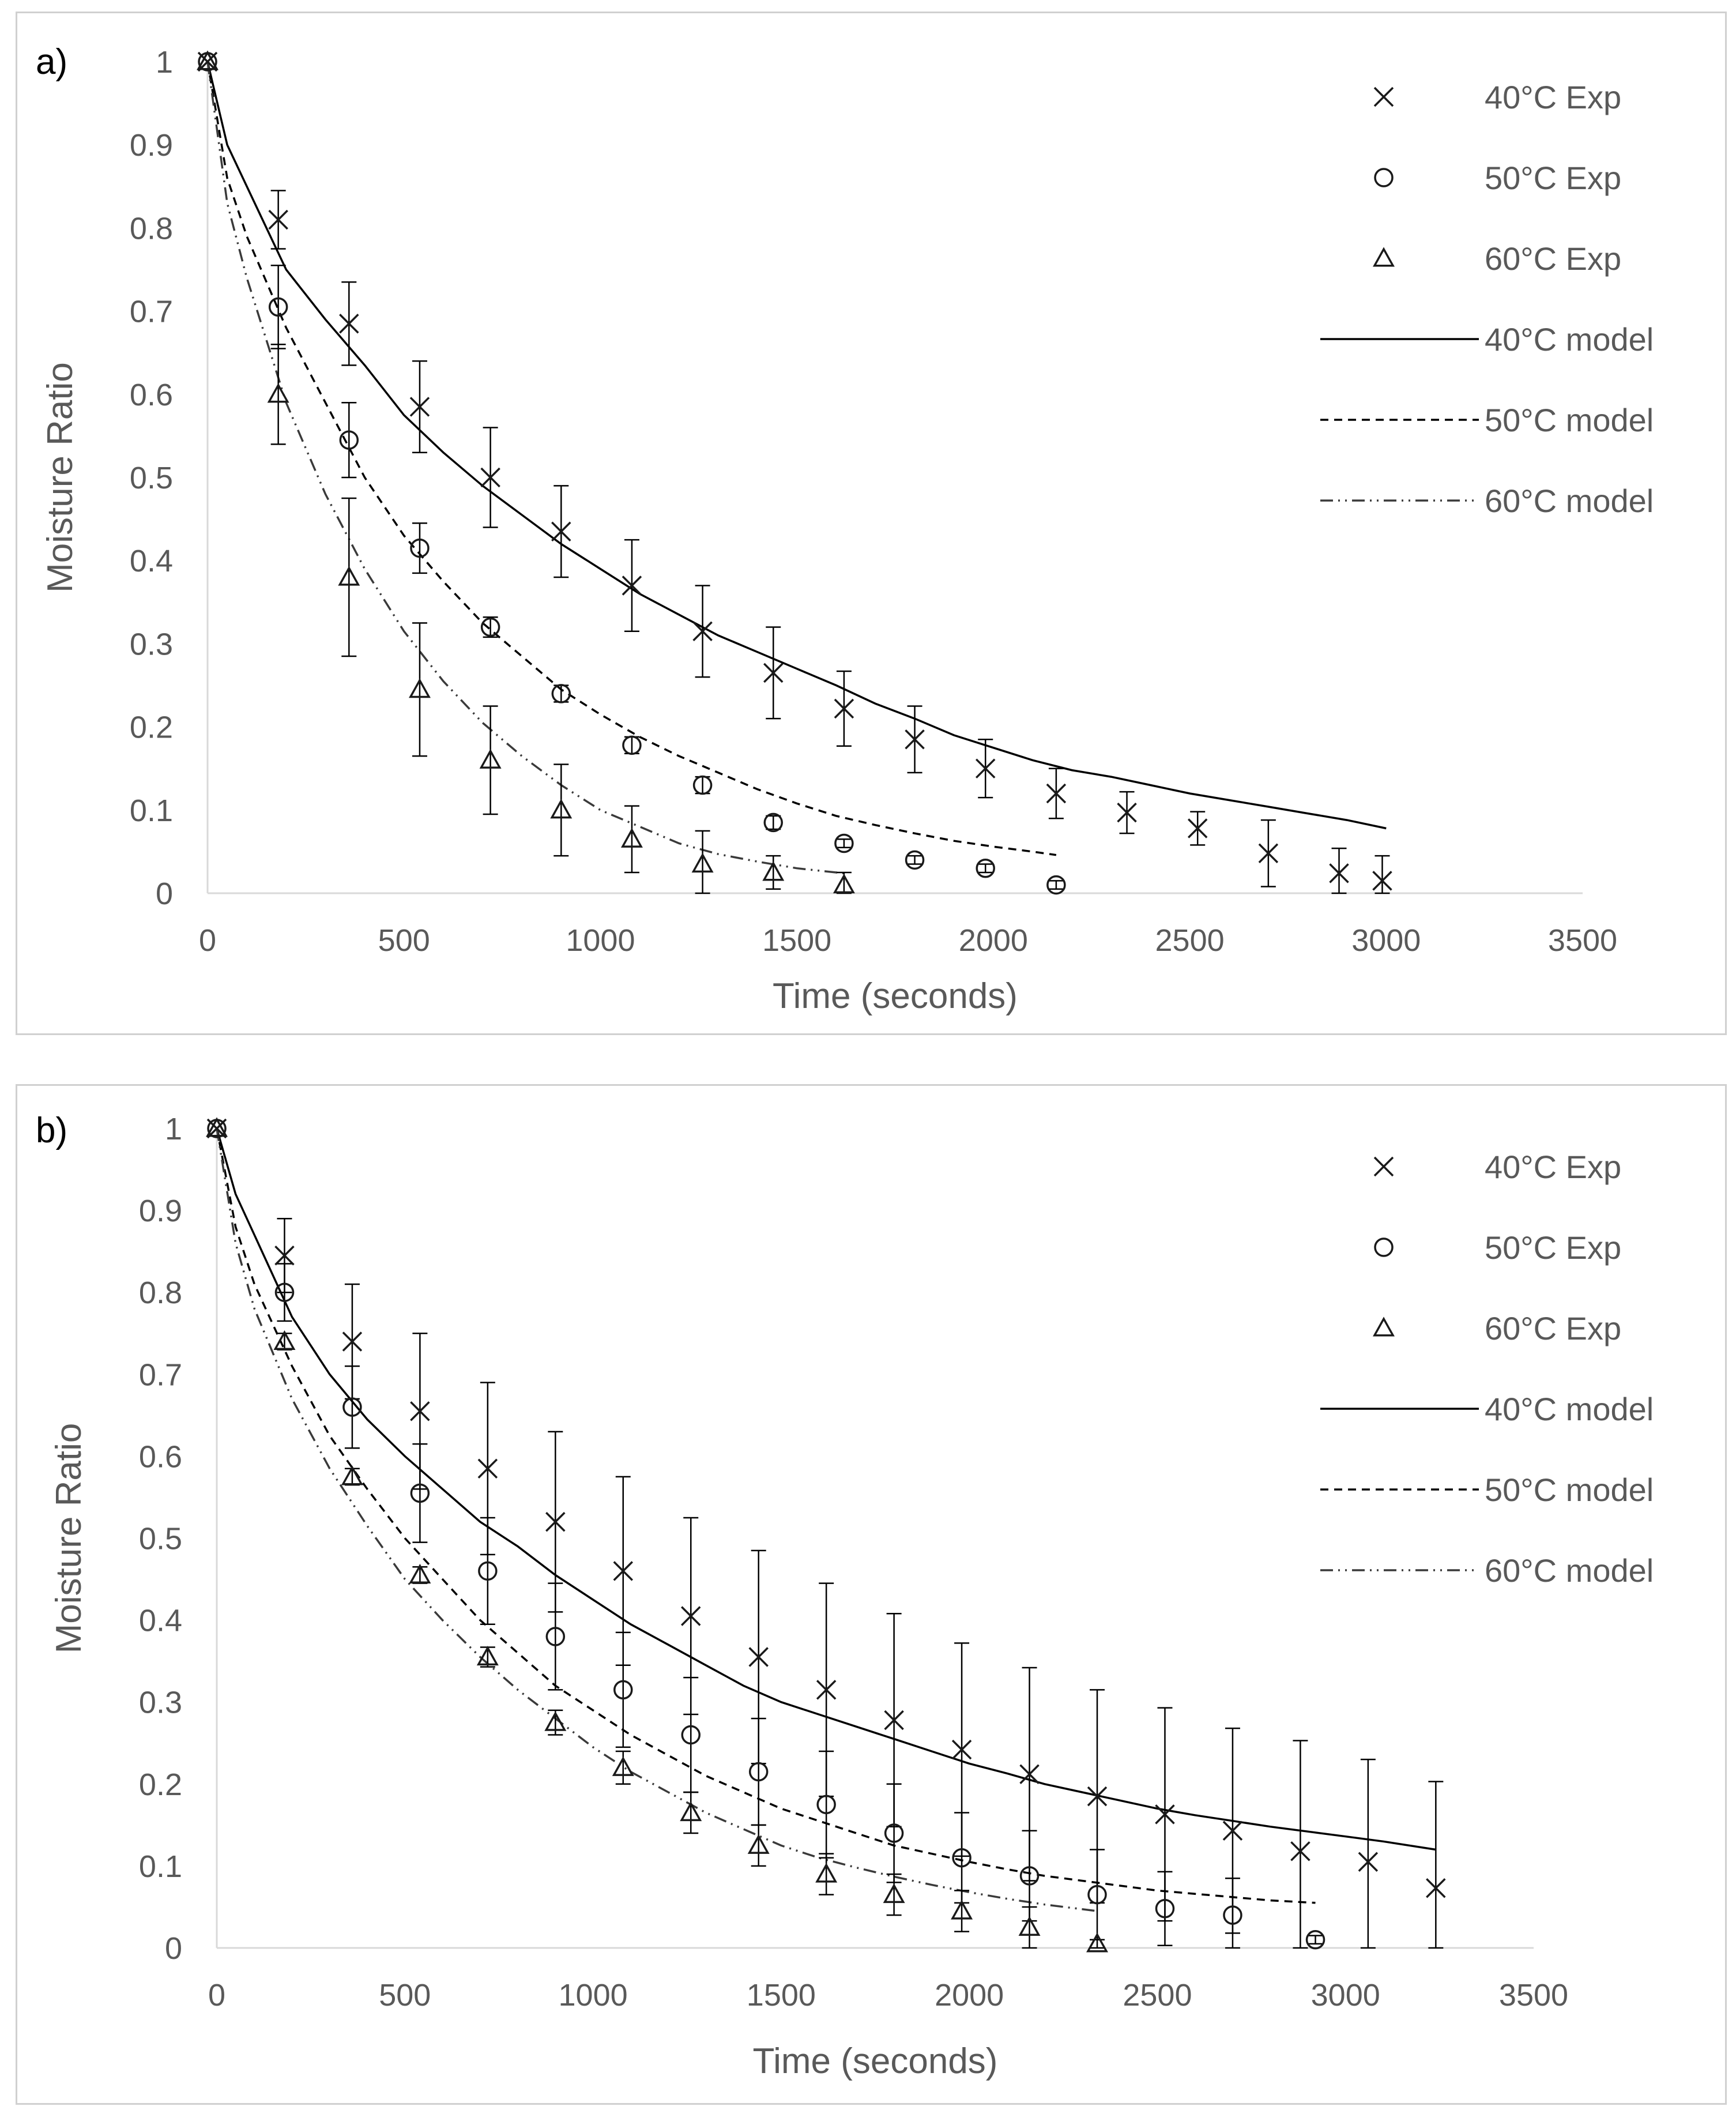 The image size is (1736, 2114). Describe the element at coordinates (151, 727) in the screenshot. I see `y-tick-label: 0.2` at that location.